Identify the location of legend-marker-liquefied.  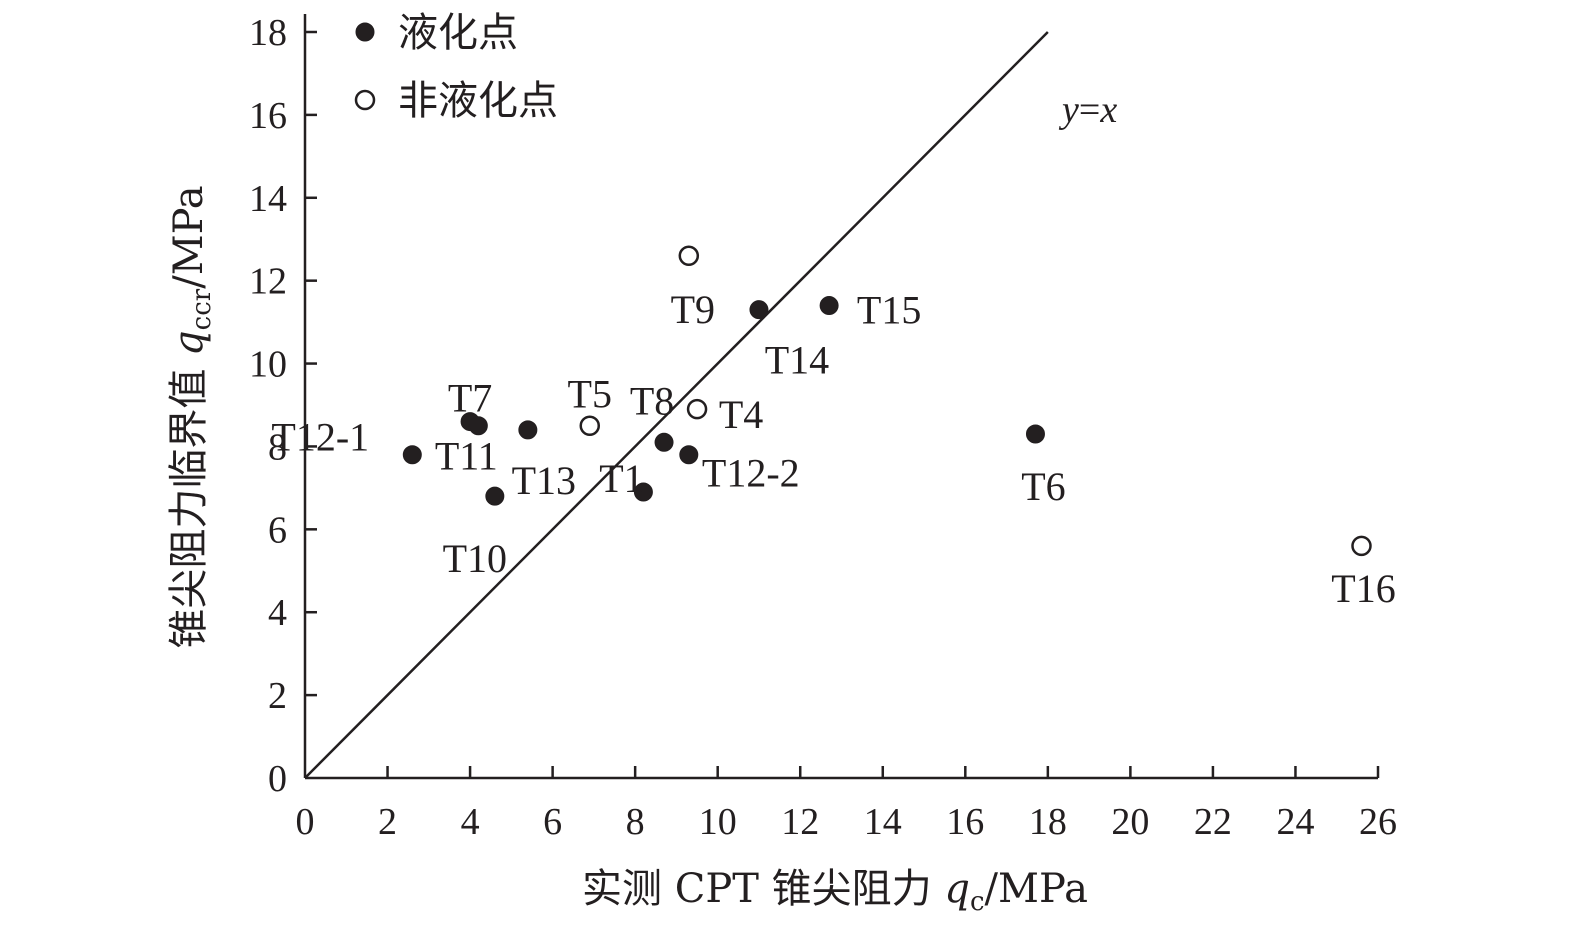
(365, 32).